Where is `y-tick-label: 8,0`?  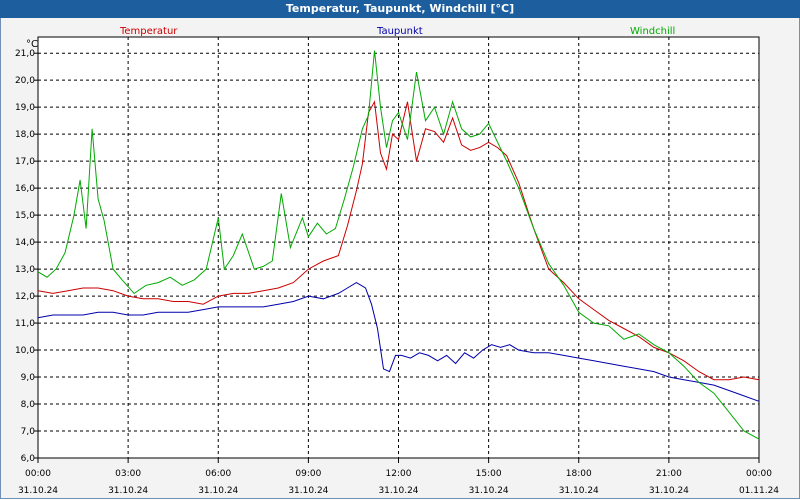 y-tick-label: 8,0 is located at coordinates (28, 405).